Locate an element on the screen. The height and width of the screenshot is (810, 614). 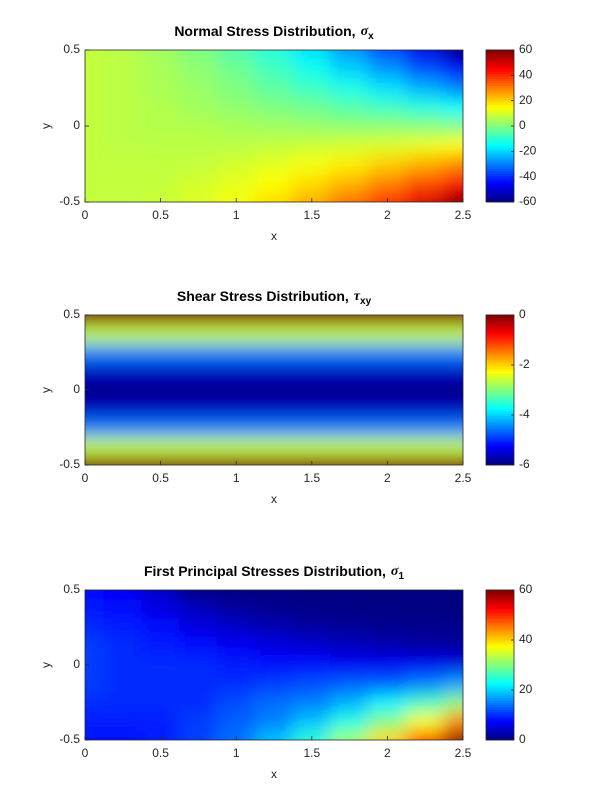
title-symbol: σ is located at coordinates (365, 31).